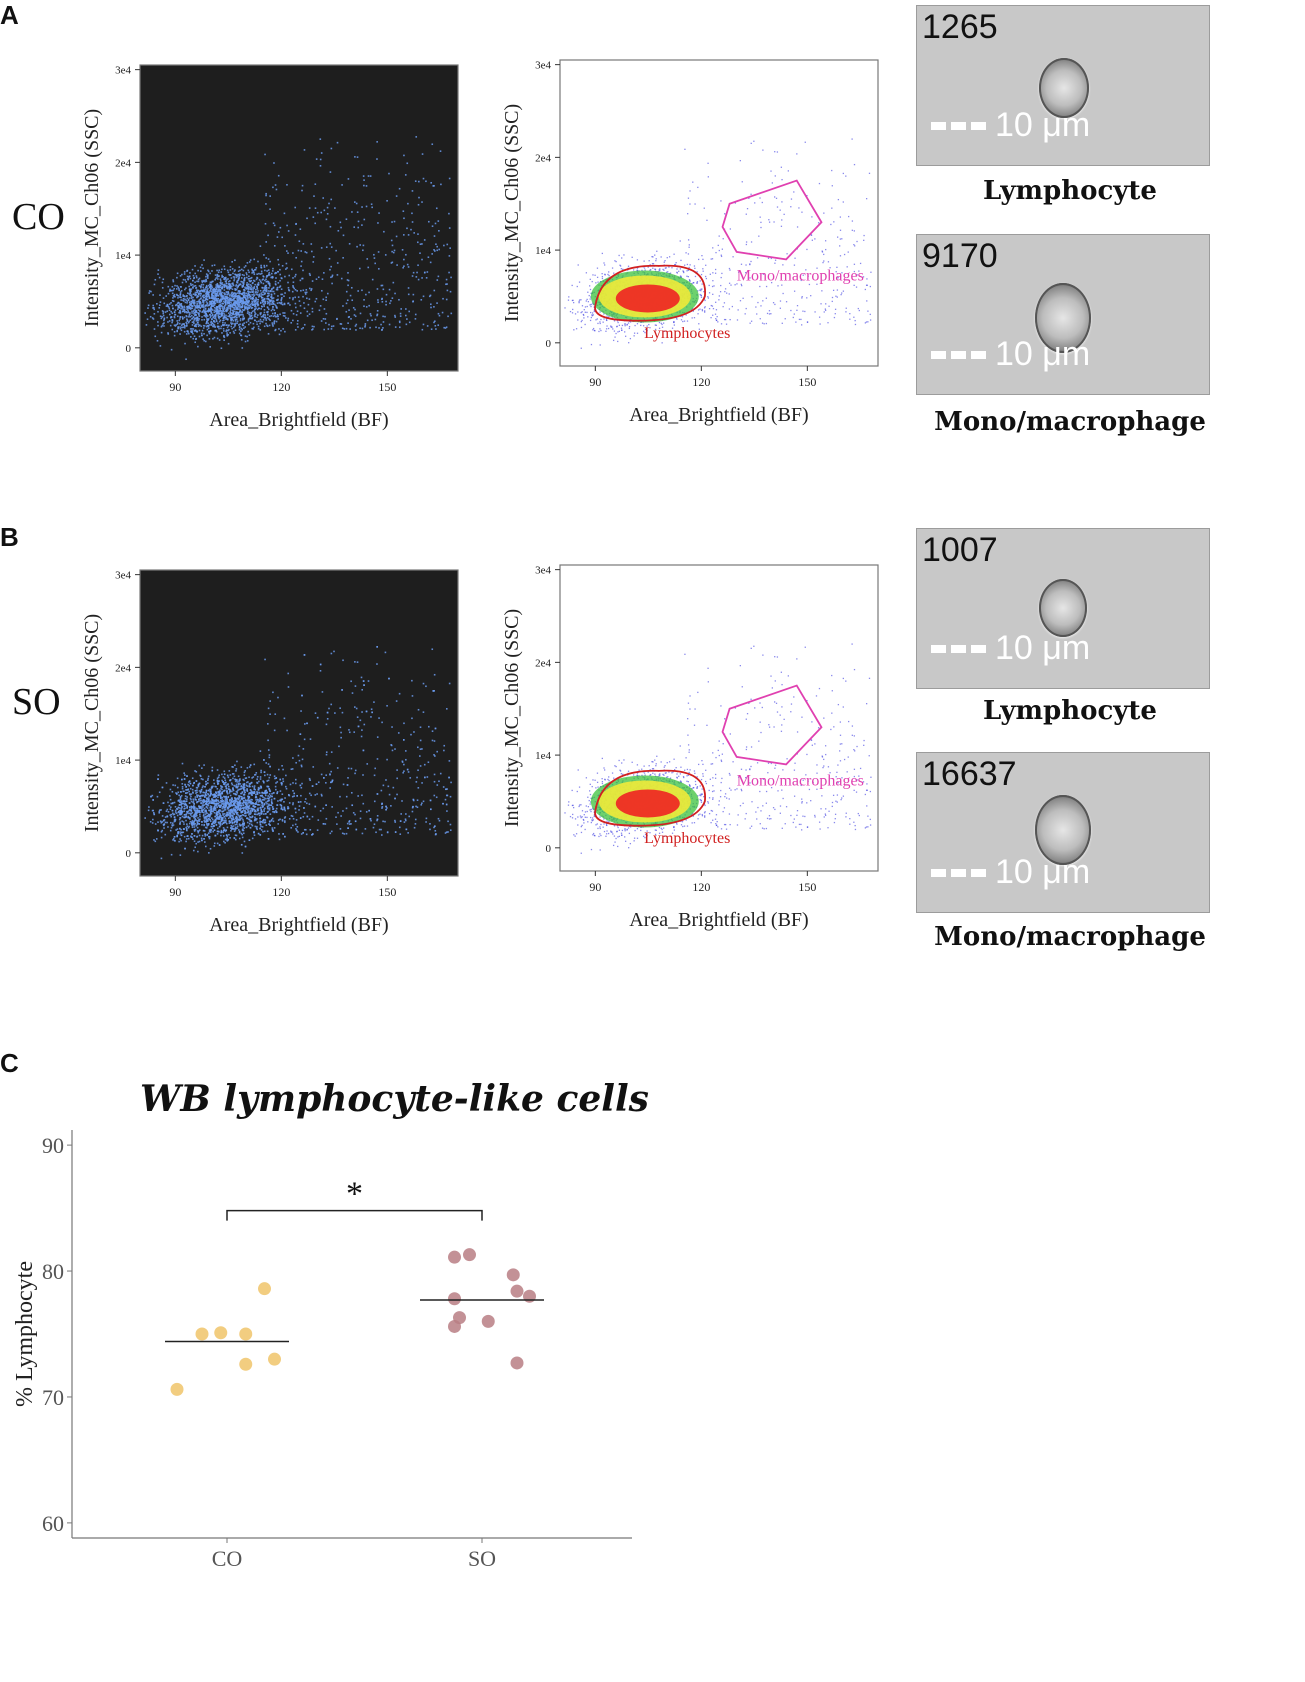 This screenshot has width=1305, height=1682. What do you see at coordinates (53, 1397) in the screenshot?
I see `y-tick-label: 70` at bounding box center [53, 1397].